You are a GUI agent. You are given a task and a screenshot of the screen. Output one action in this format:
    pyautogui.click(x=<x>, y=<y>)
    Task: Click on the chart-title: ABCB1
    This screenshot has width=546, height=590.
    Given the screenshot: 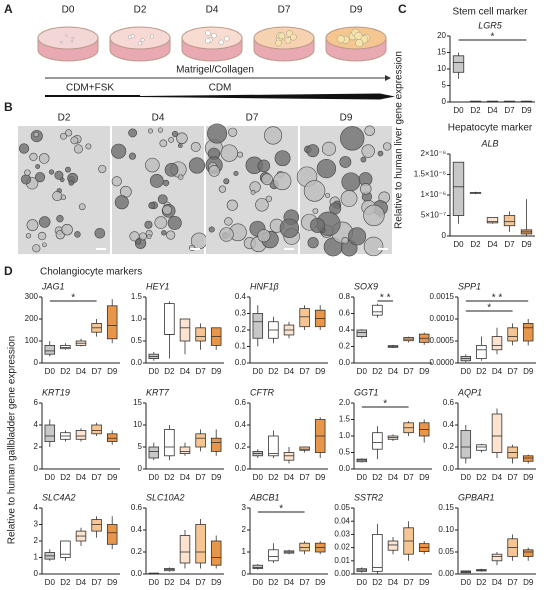 What is the action you would take?
    pyautogui.click(x=264, y=497)
    